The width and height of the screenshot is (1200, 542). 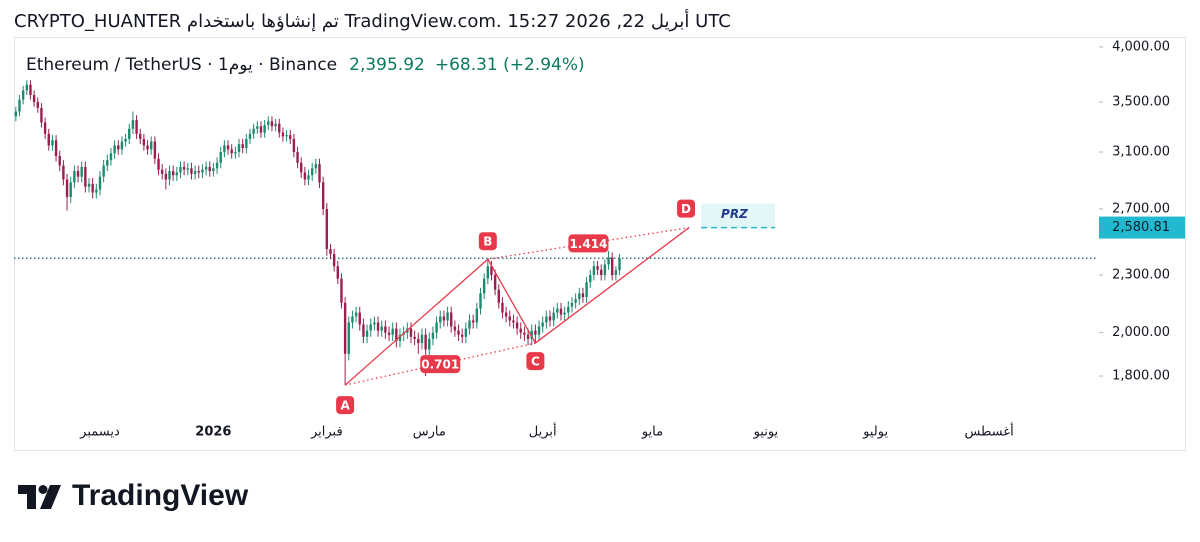 I want to click on symbol: Ethereum / TetherUS · 1يوم · Binance, so click(x=181, y=65).